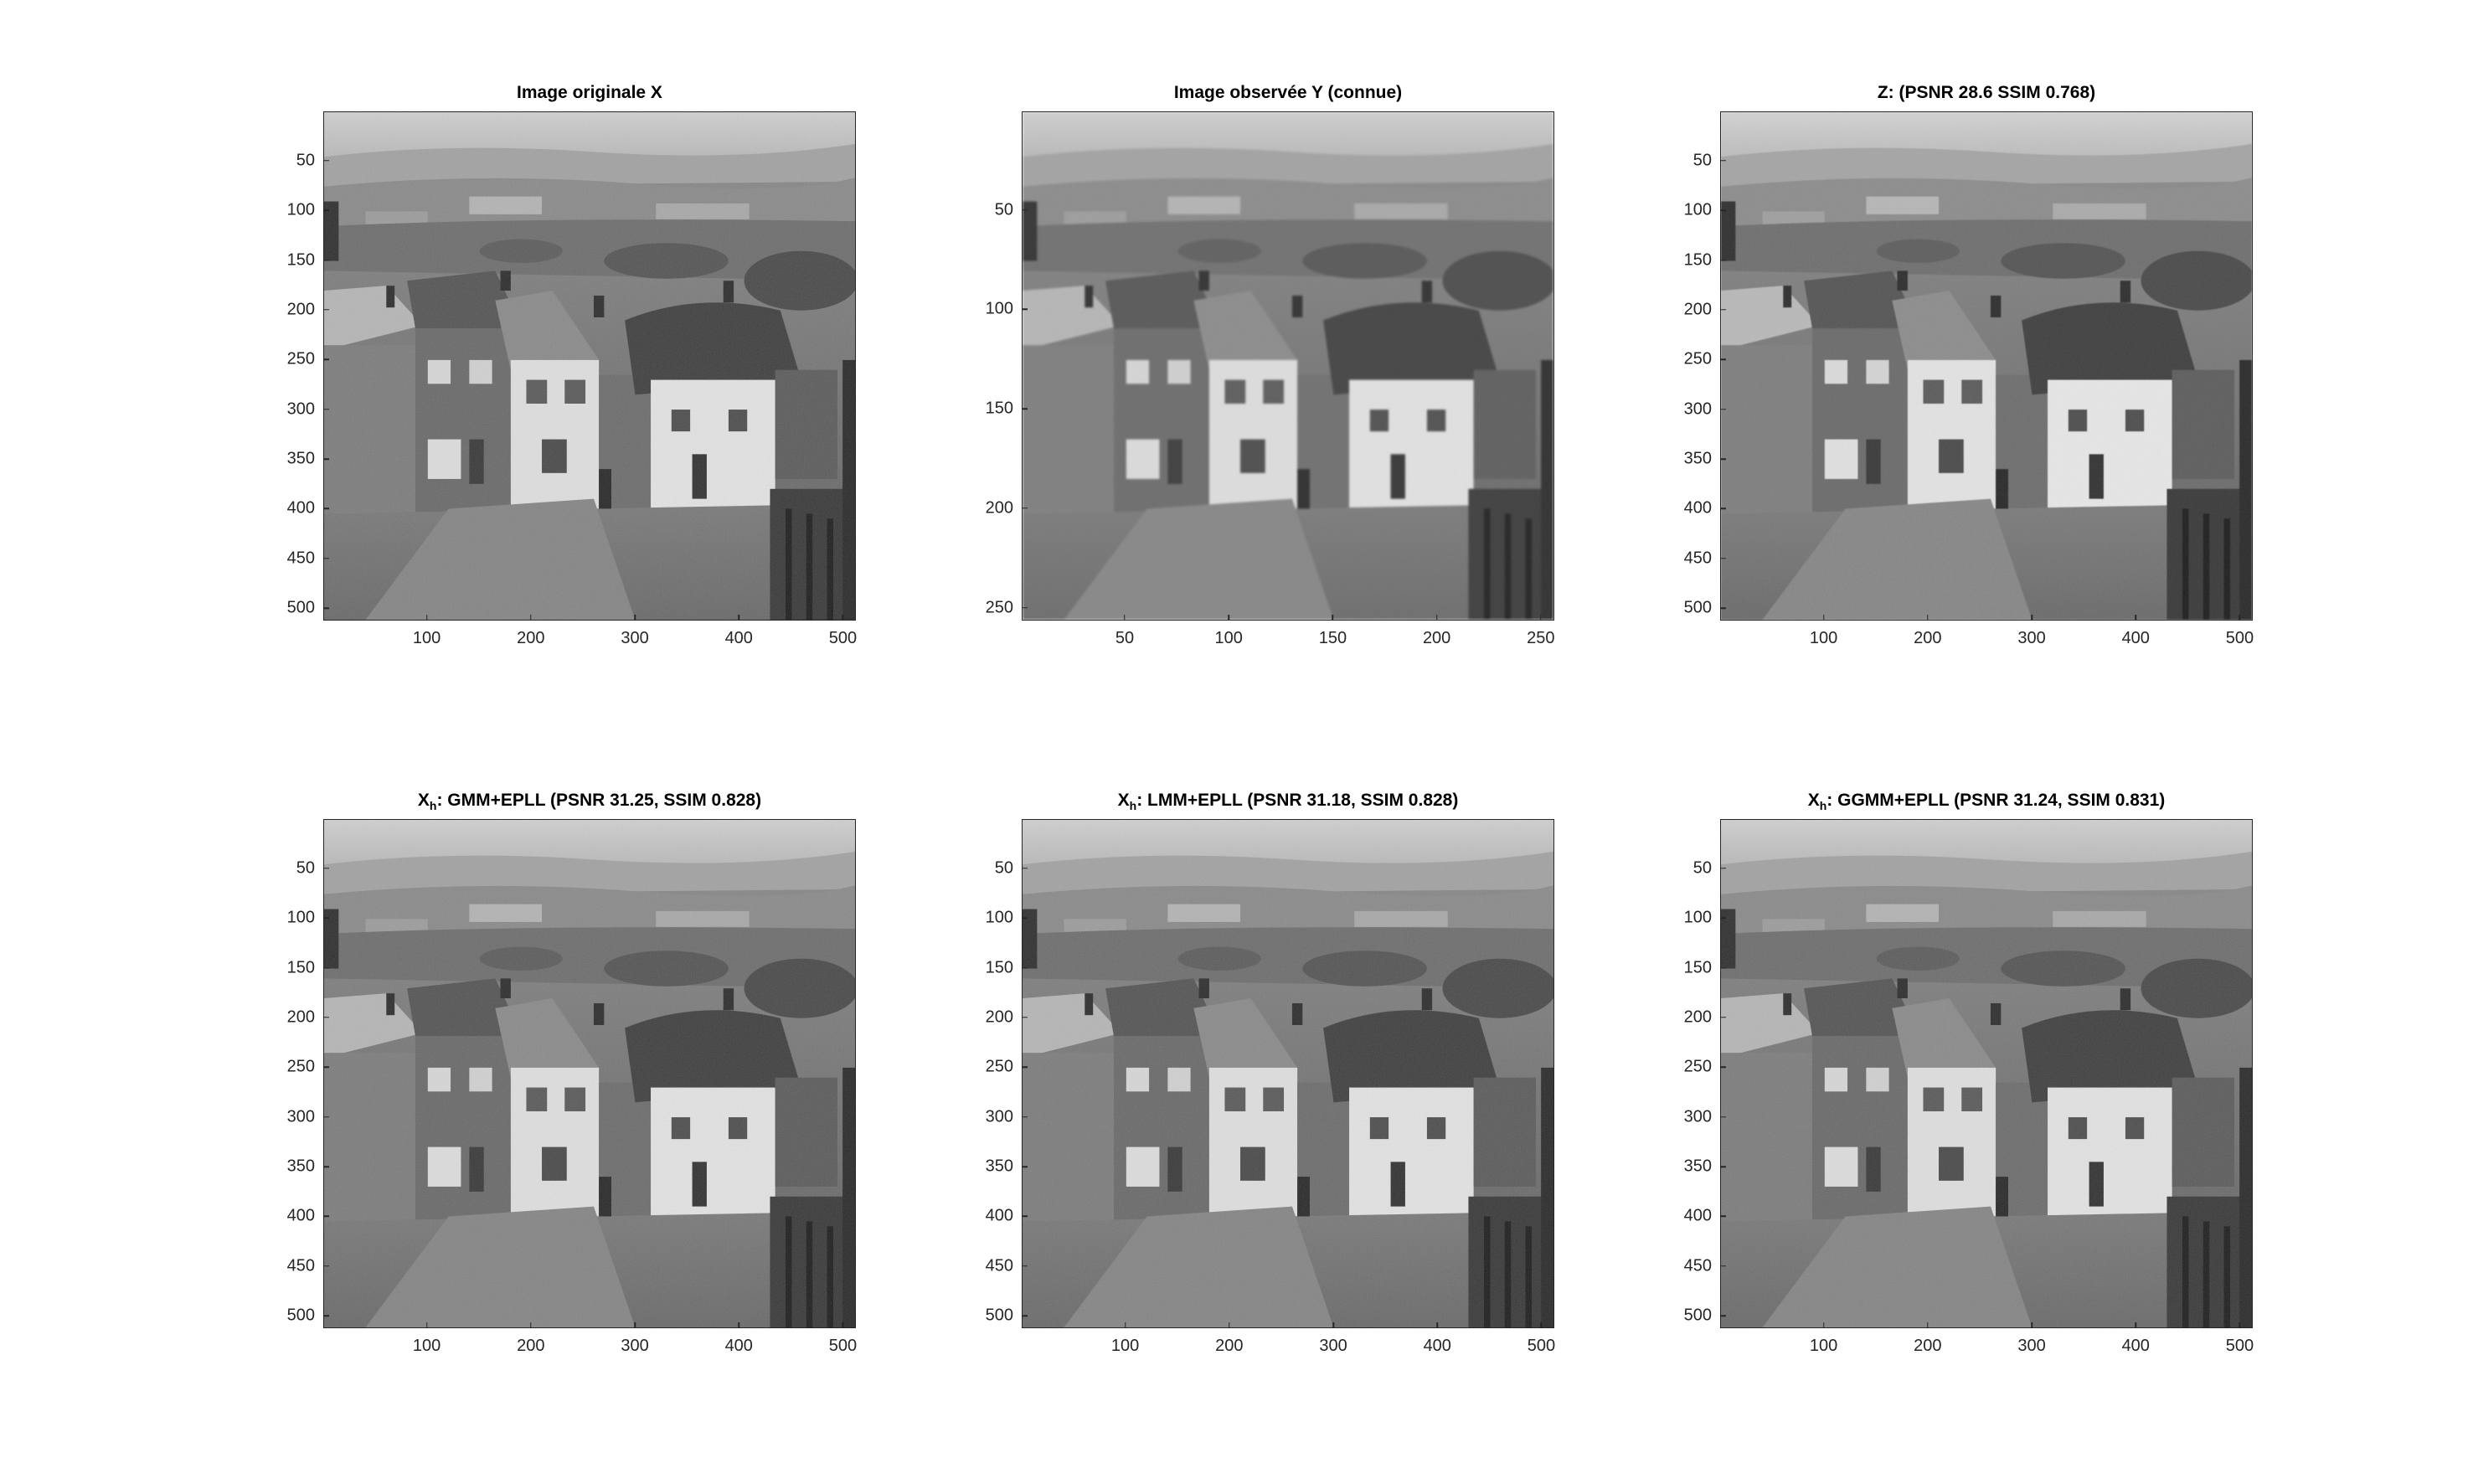 The height and width of the screenshot is (1484, 2473). Describe the element at coordinates (1288, 802) in the screenshot. I see `panel-title: Xh: LMM+EPLL (PSNR 31.18, SSIM 0.828)` at that location.